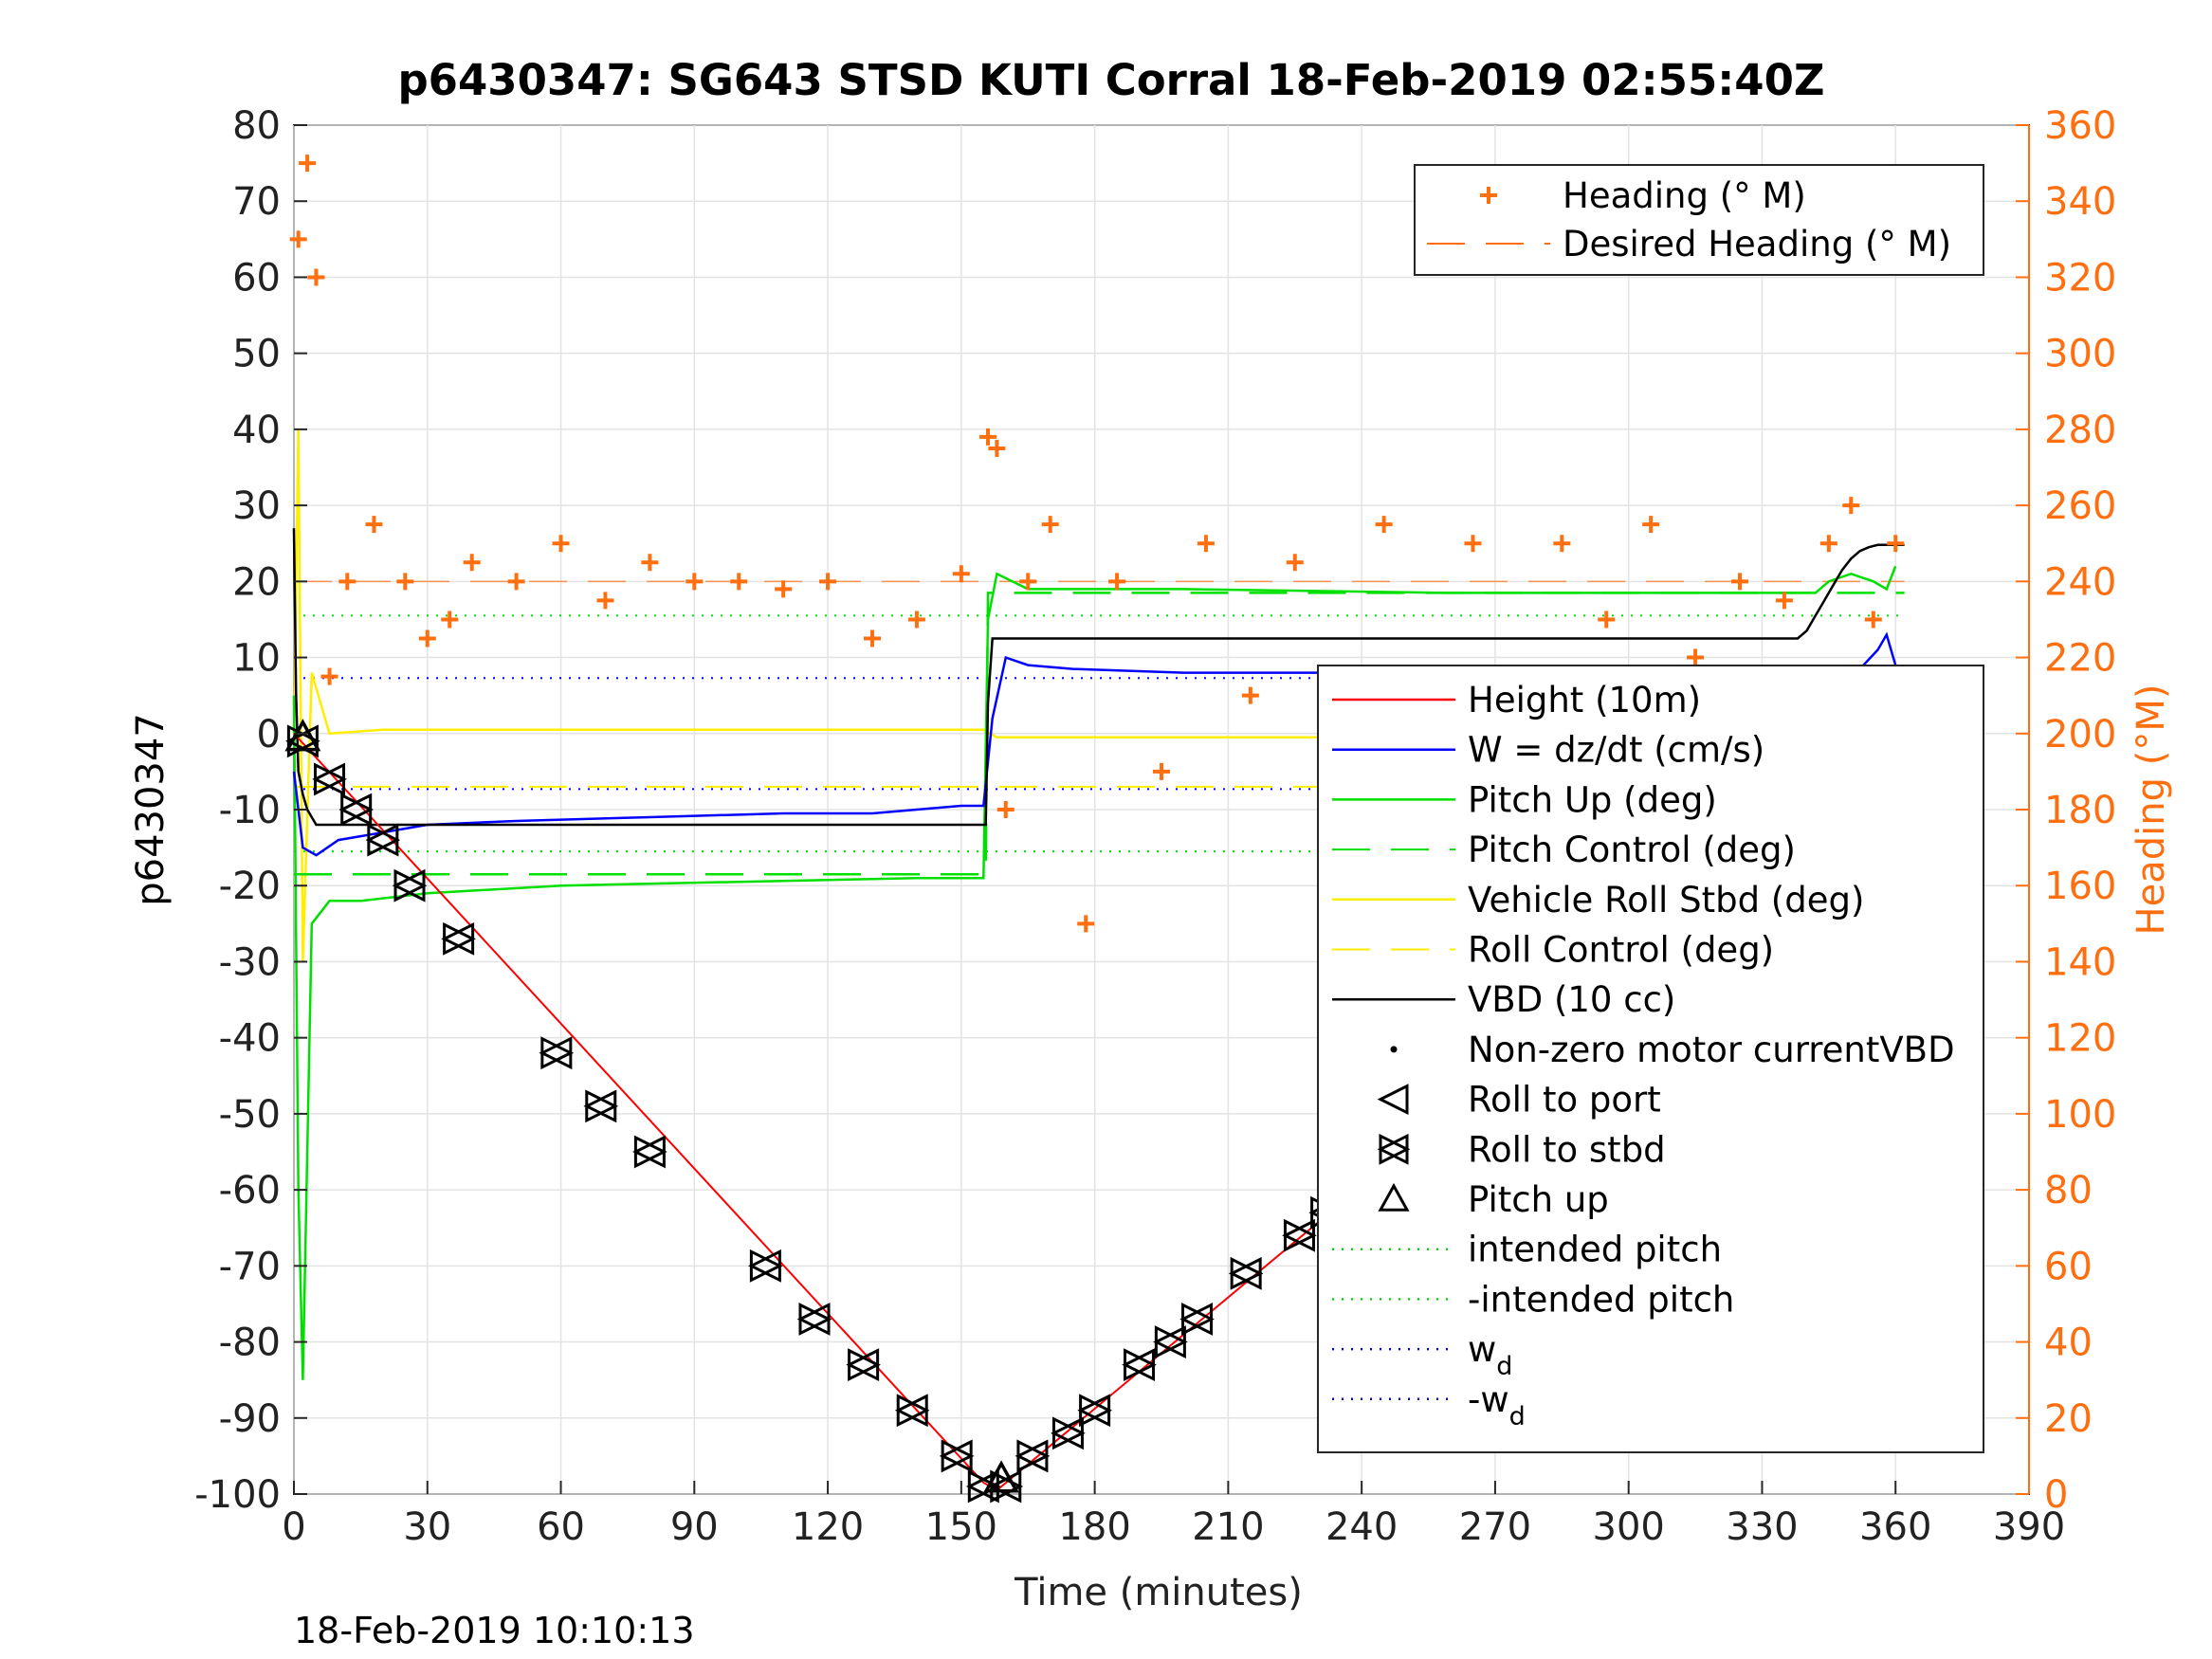 The image size is (2212, 1659). I want to click on x-tick-label: 240, so click(1361, 1527).